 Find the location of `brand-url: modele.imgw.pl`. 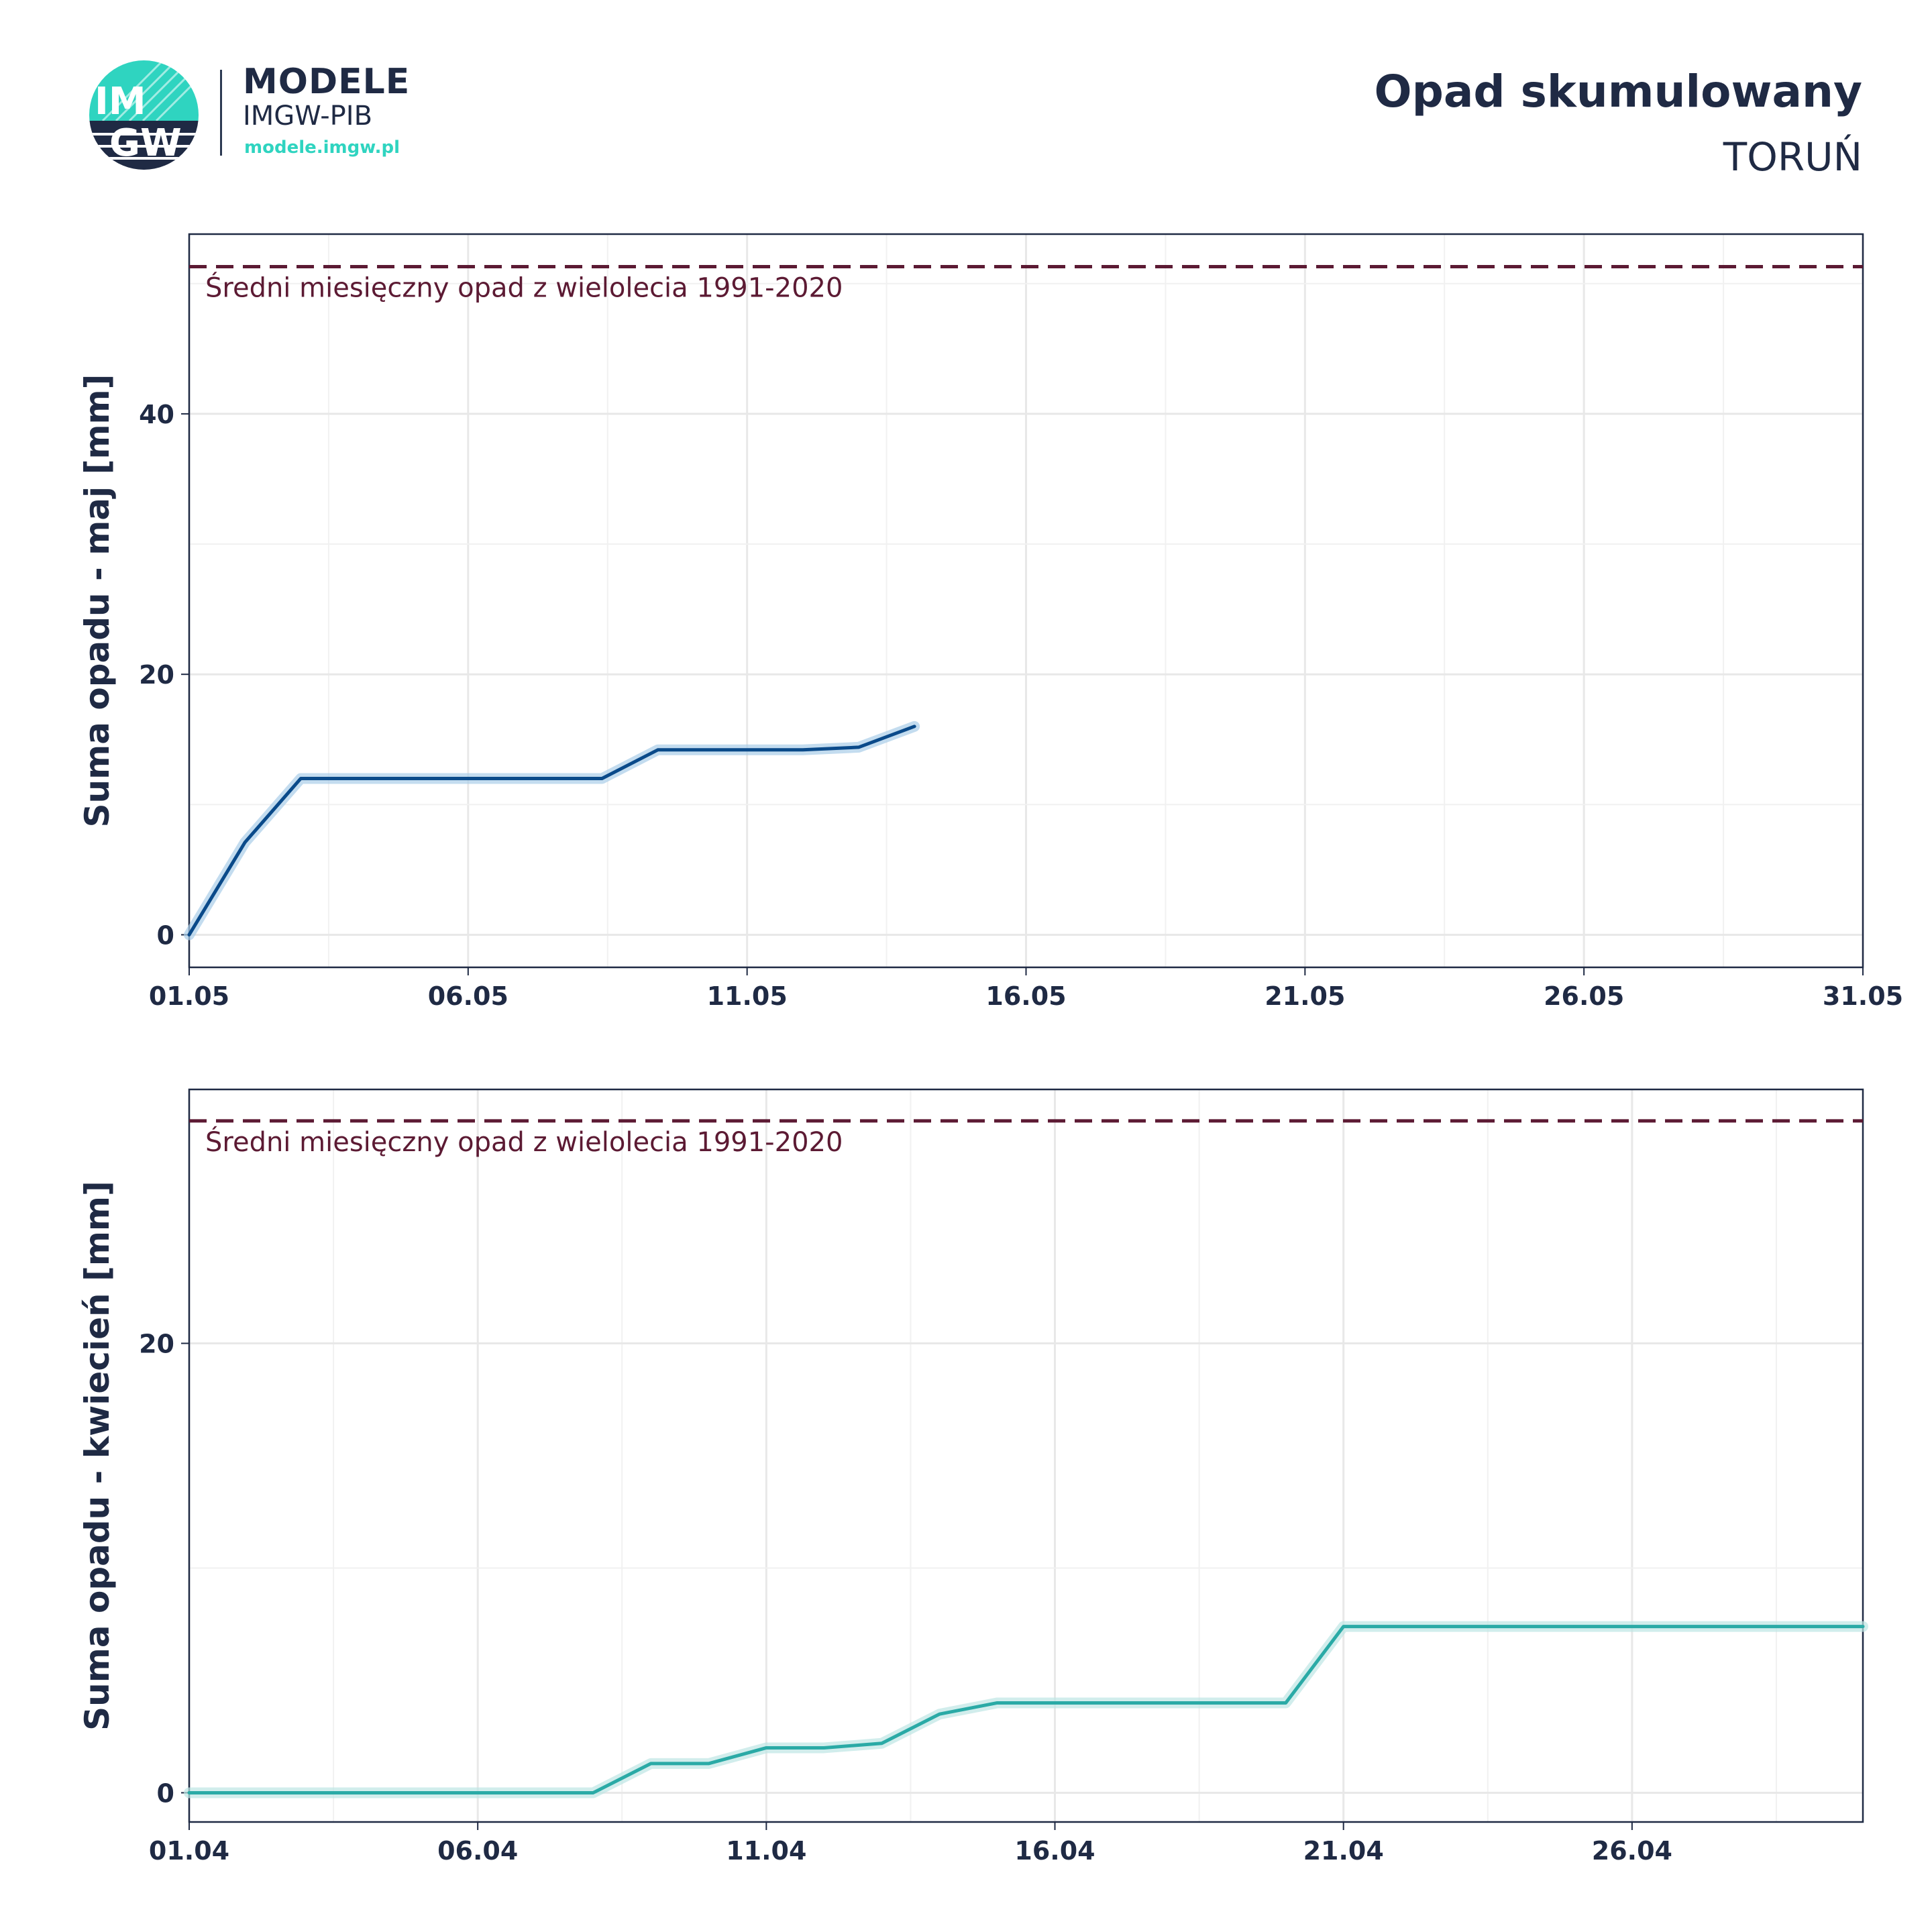

brand-url: modele.imgw.pl is located at coordinates (322, 148).